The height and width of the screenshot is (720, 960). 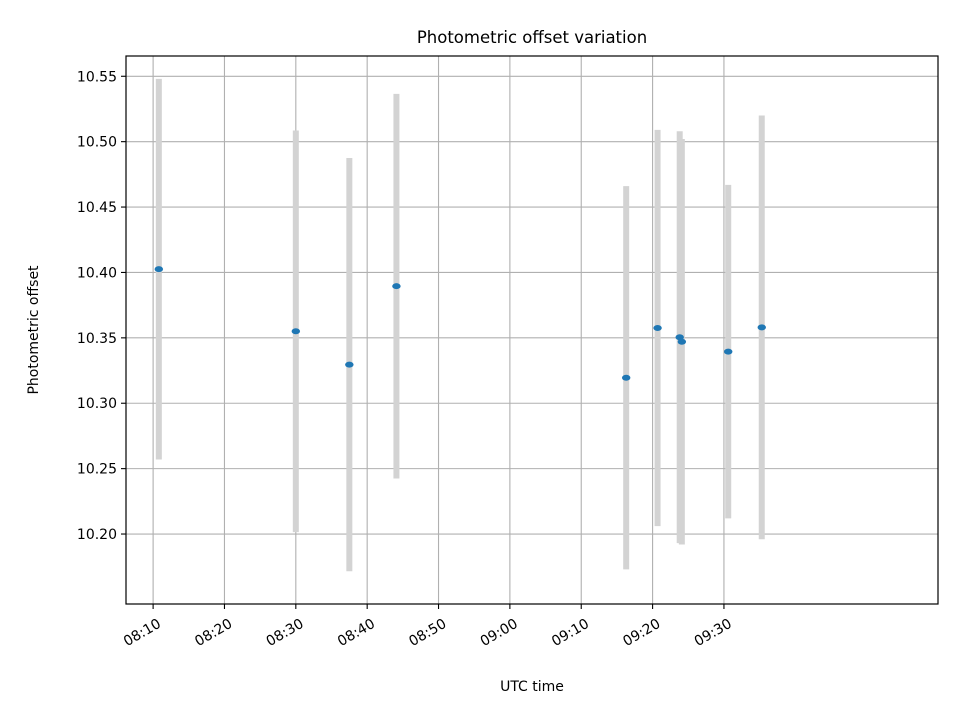 I want to click on y-tick-label: 10.40, so click(x=97, y=273).